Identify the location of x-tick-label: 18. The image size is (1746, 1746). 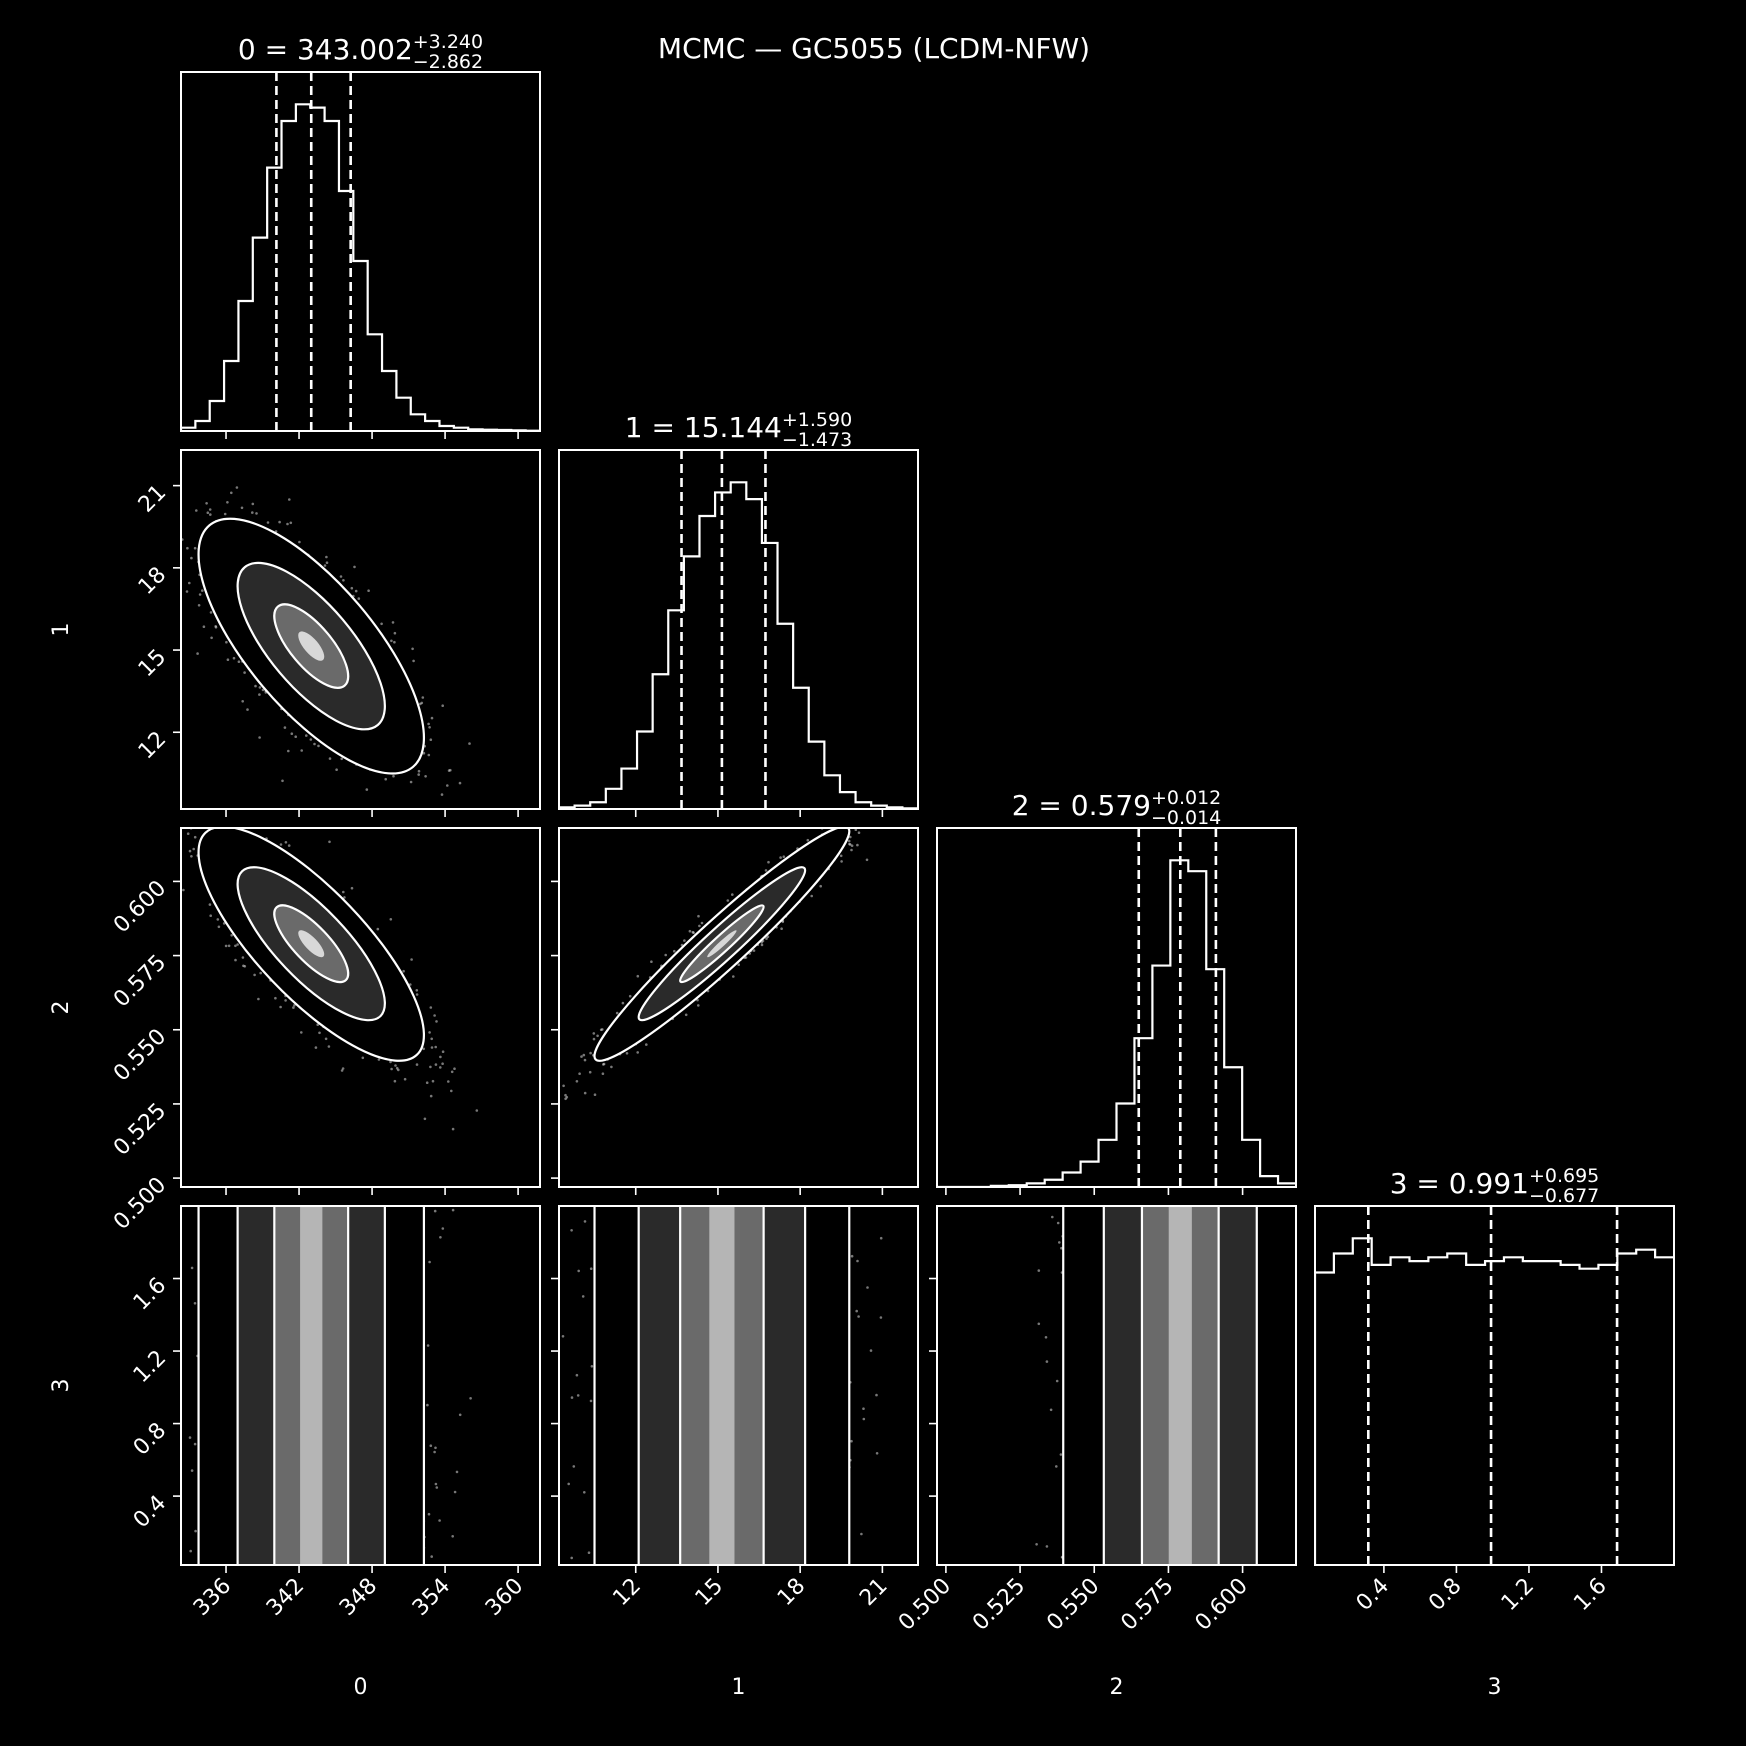
(791, 1592).